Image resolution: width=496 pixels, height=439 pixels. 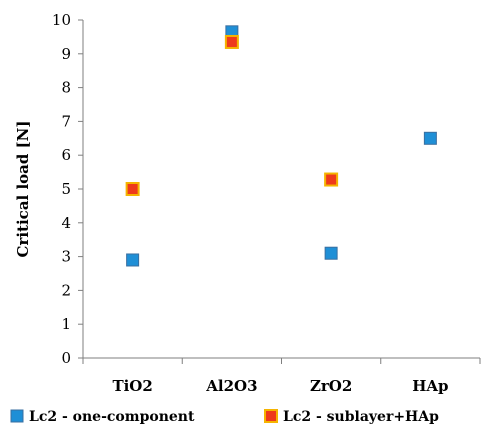 What do you see at coordinates (112, 417) in the screenshot?
I see `legend-label: Lc2 - one-component` at bounding box center [112, 417].